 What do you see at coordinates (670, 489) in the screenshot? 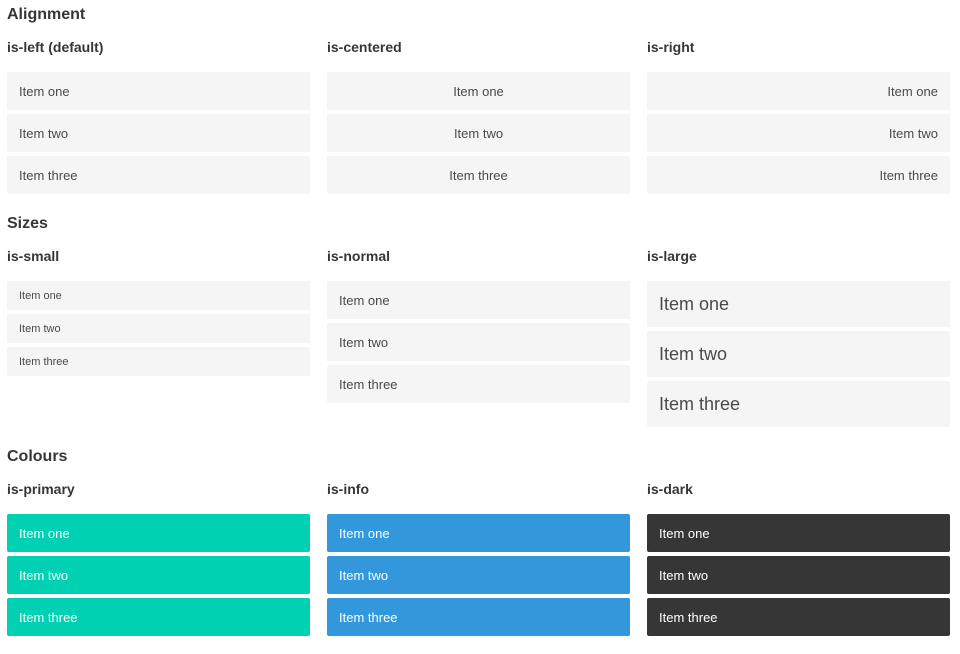
I see `variant-heading: is-dark` at bounding box center [670, 489].